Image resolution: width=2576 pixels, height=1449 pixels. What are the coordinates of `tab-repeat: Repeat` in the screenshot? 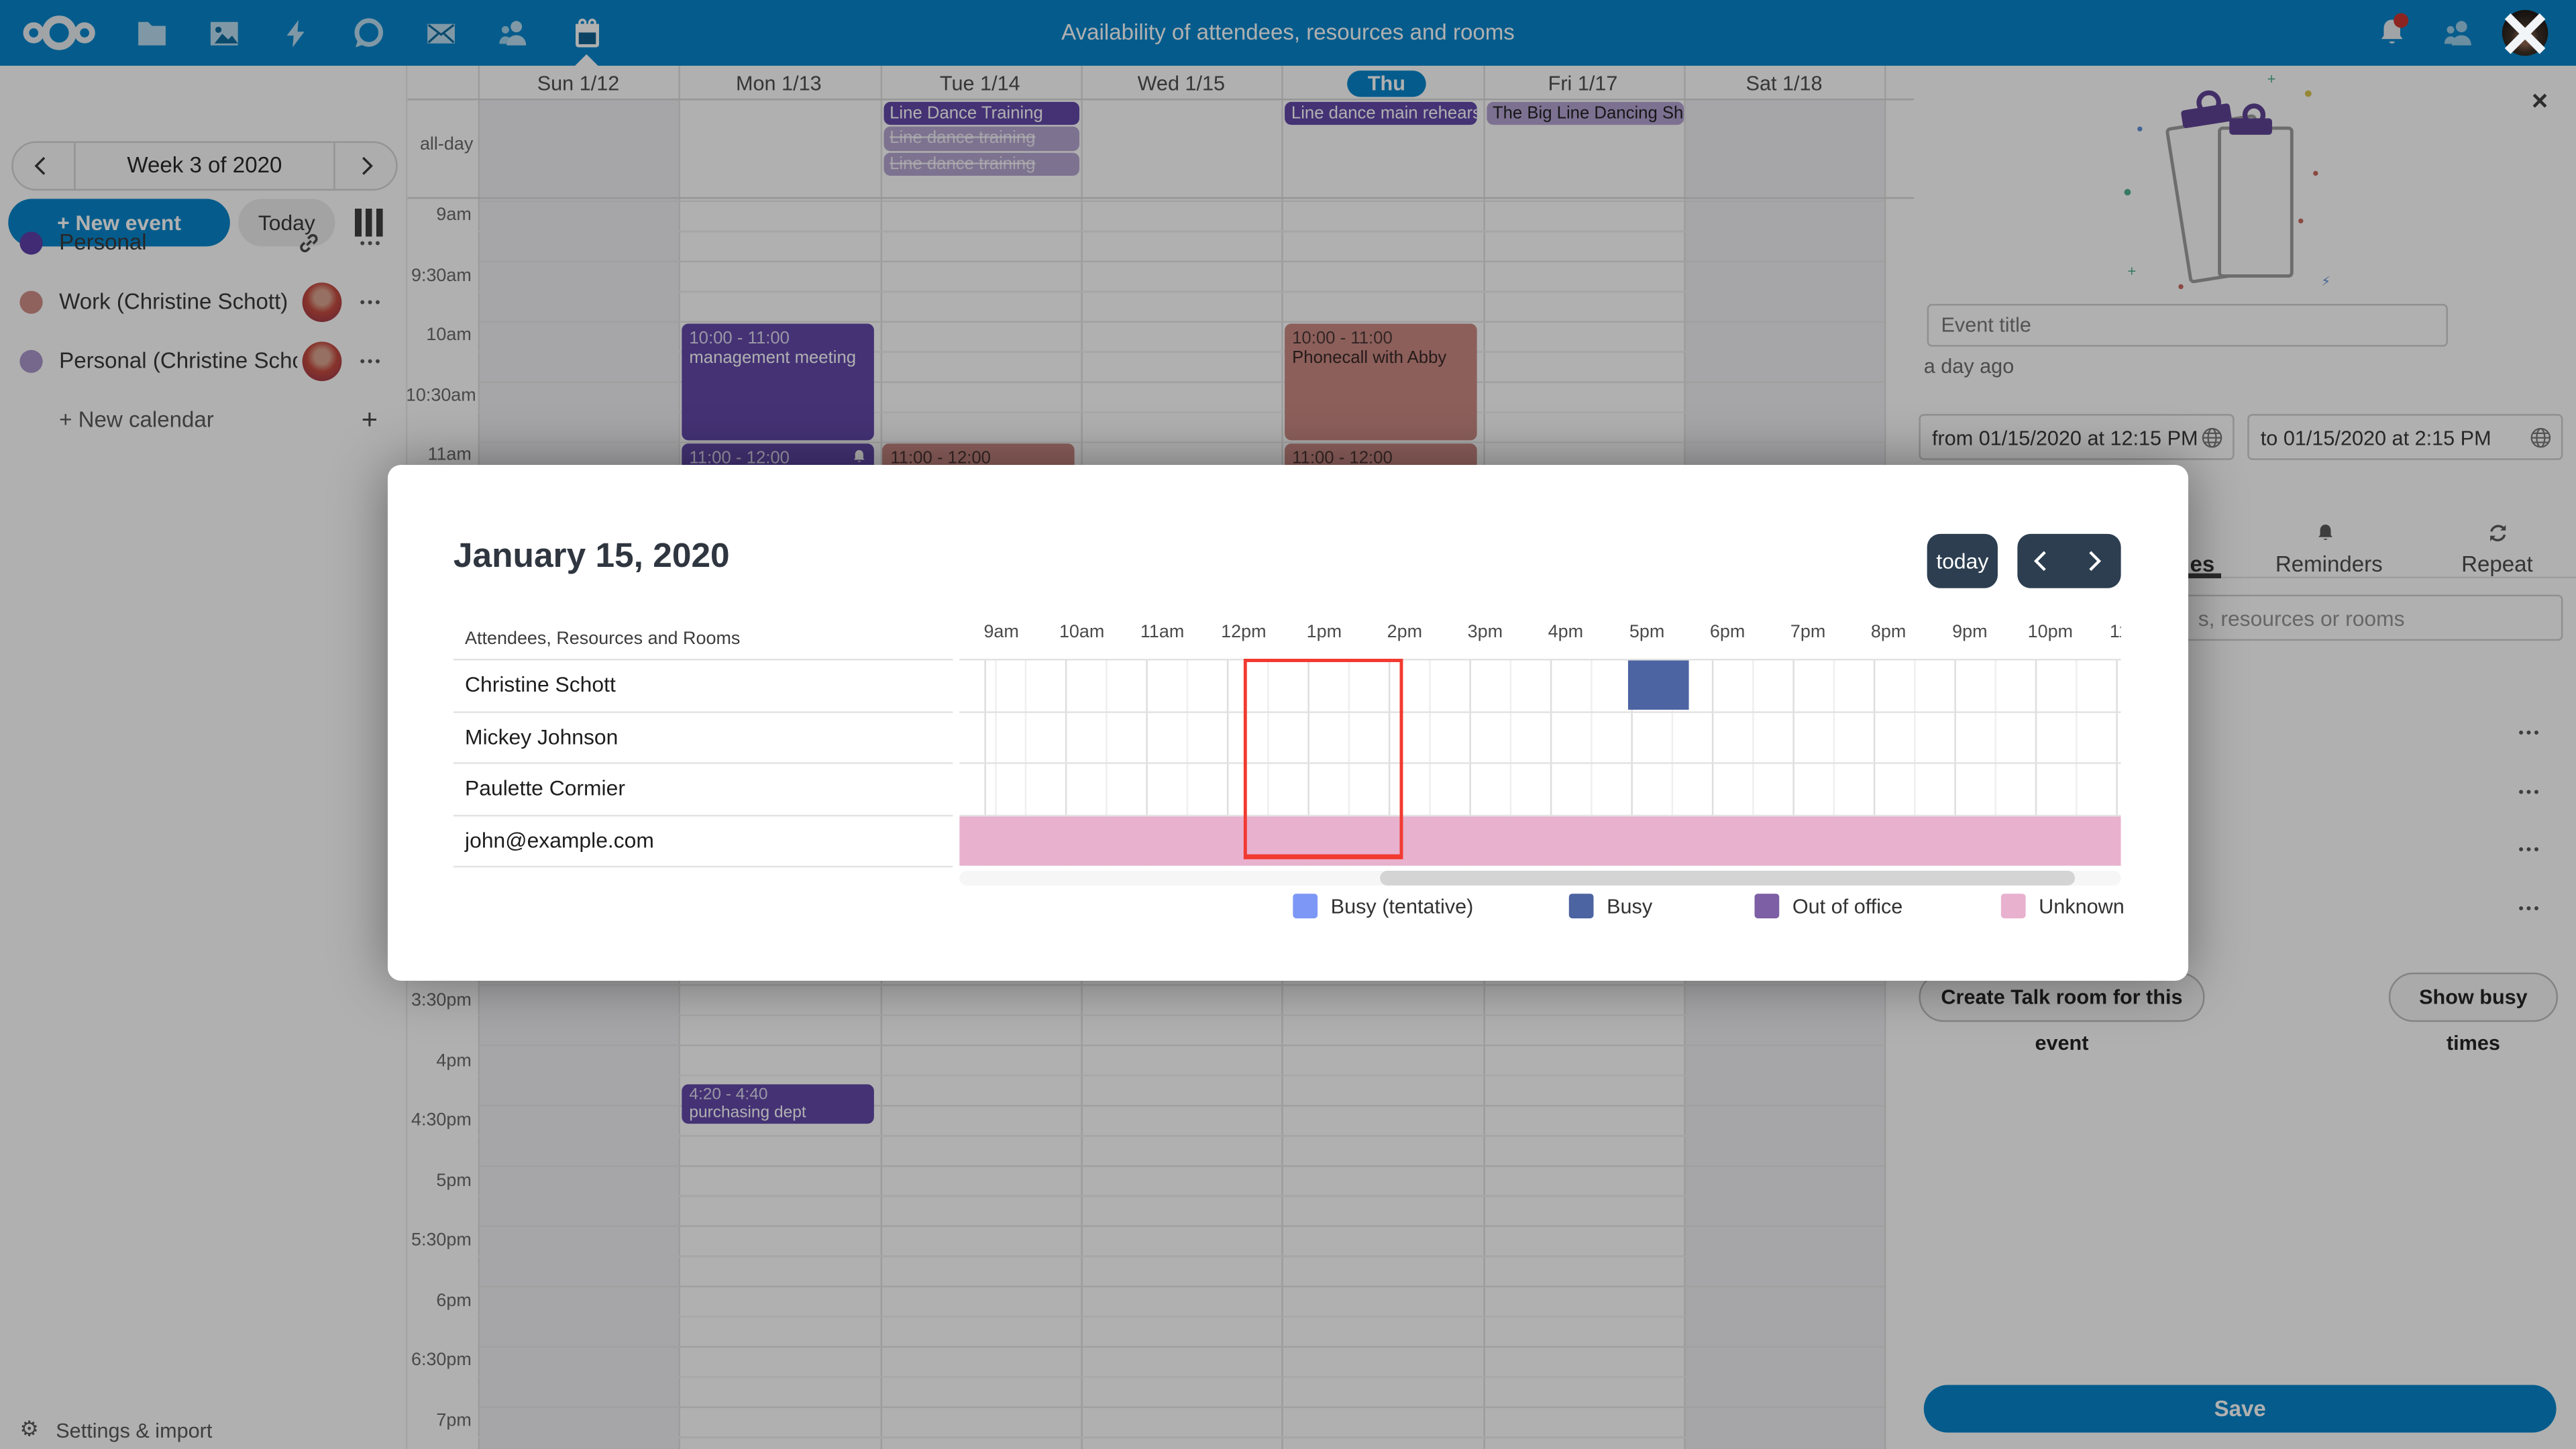 It's located at (2497, 550).